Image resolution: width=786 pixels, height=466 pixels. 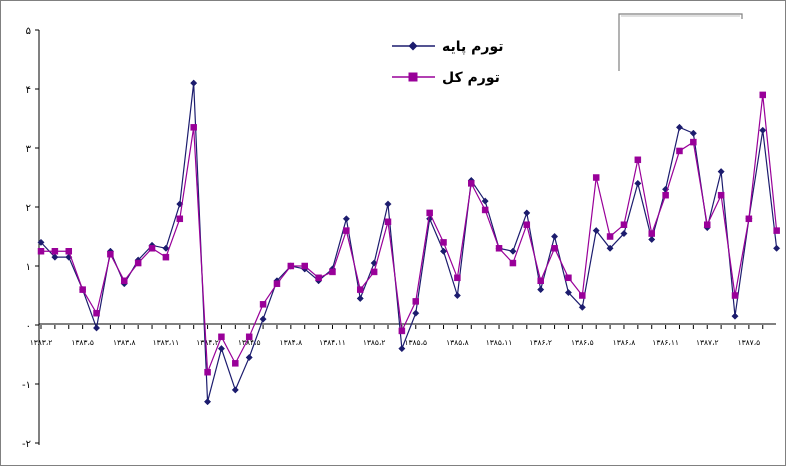 I want to click on y-tick-label: ۳, so click(x=29, y=149).